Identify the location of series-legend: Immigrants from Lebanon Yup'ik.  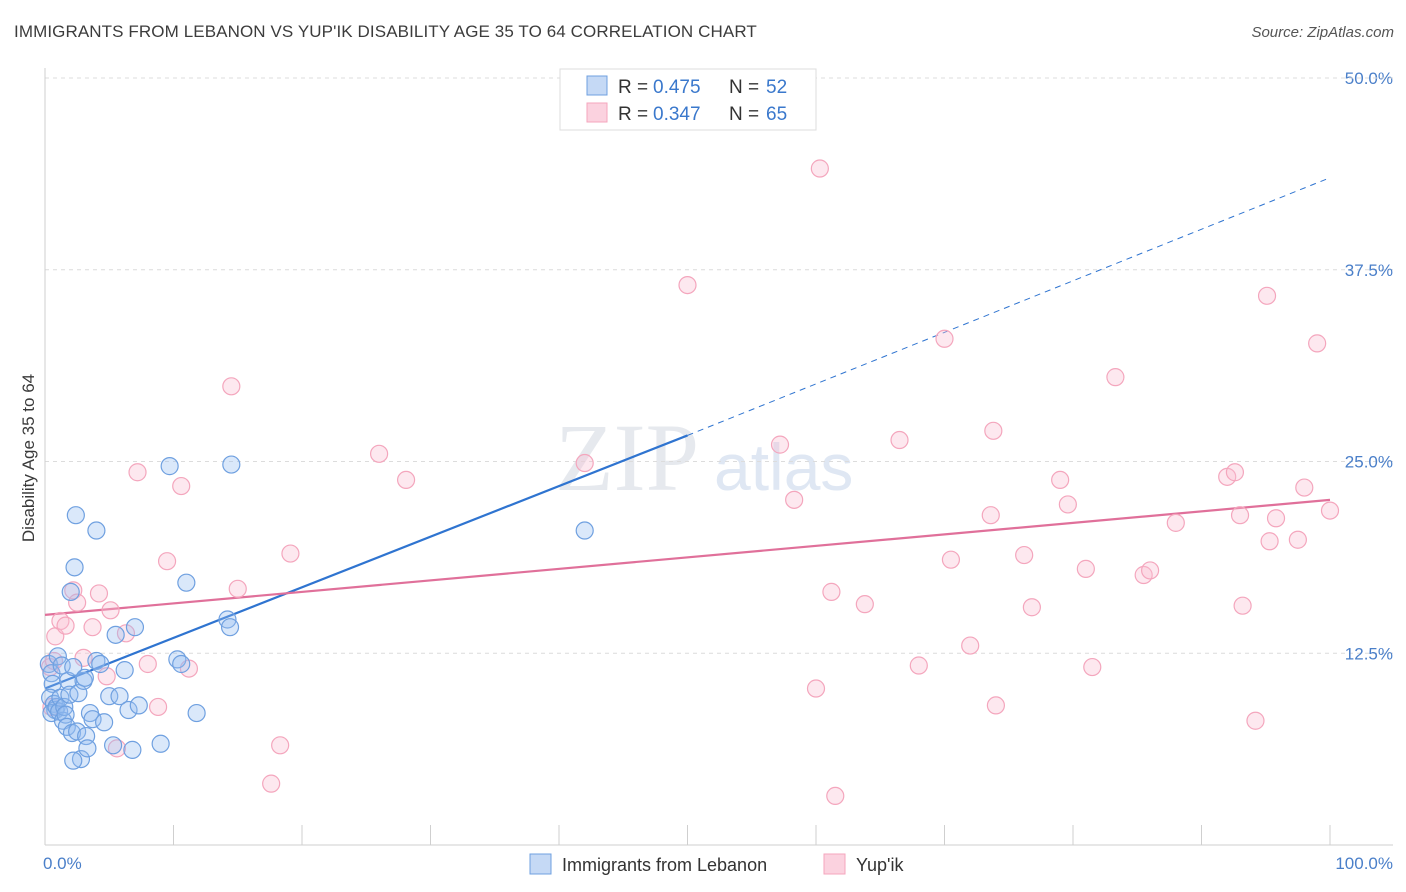
(716, 864).